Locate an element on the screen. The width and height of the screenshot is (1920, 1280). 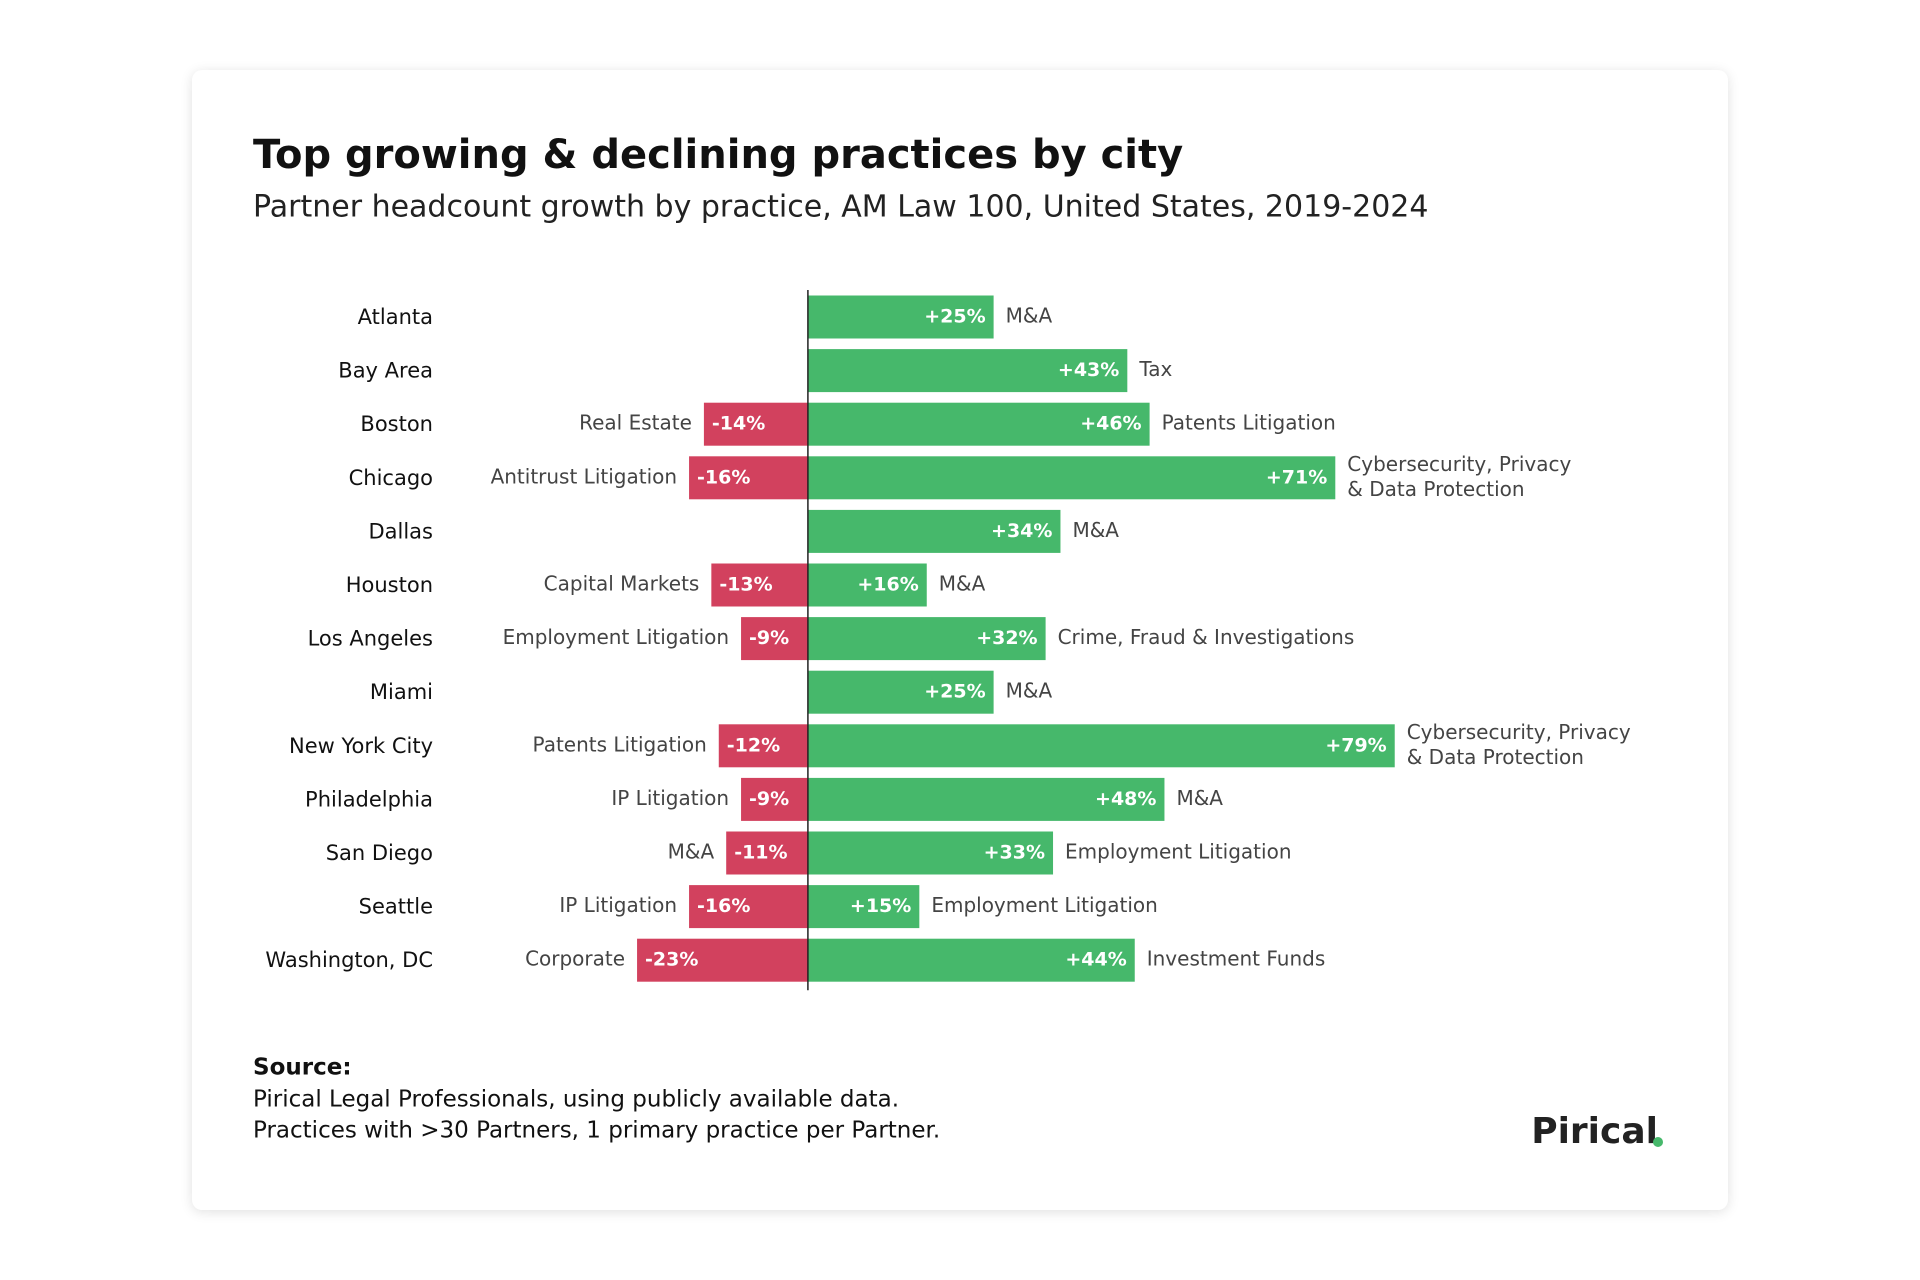
y-tick-label: Miami is located at coordinates (401, 692).